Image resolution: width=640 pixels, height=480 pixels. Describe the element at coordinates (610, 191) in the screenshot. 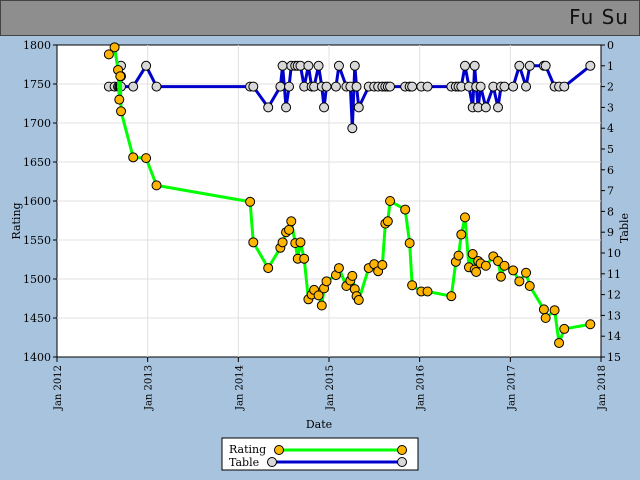

I see `y-right-tick-label: 7` at that location.